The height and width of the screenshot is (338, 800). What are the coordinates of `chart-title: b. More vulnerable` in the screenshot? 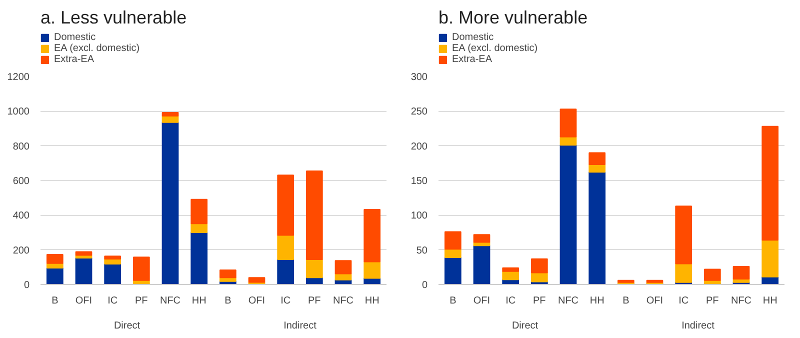 It's located at (513, 18).